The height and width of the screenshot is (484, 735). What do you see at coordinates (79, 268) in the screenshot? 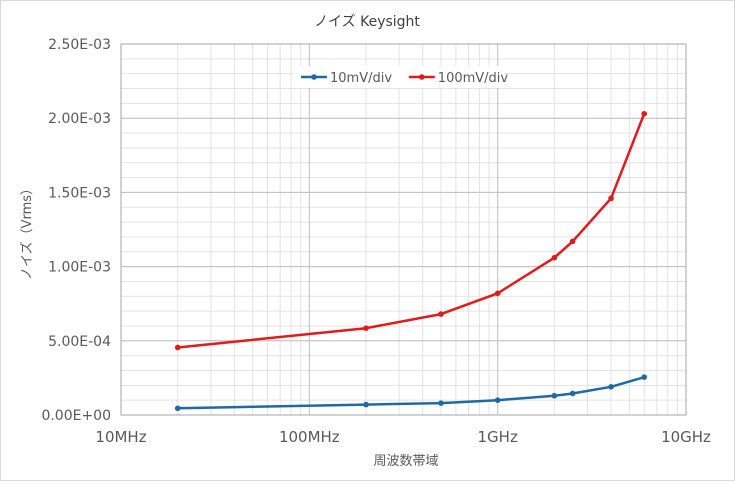
I see `y-tick-label: 1.00E-03` at bounding box center [79, 268].